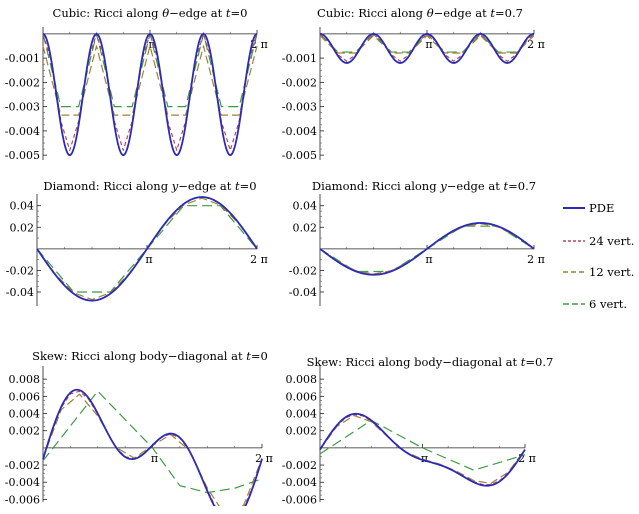 This screenshot has height=514, width=639. What do you see at coordinates (598, 256) in the screenshot?
I see `legend: PDE 24 vert. 12 vert. 6 vert.` at bounding box center [598, 256].